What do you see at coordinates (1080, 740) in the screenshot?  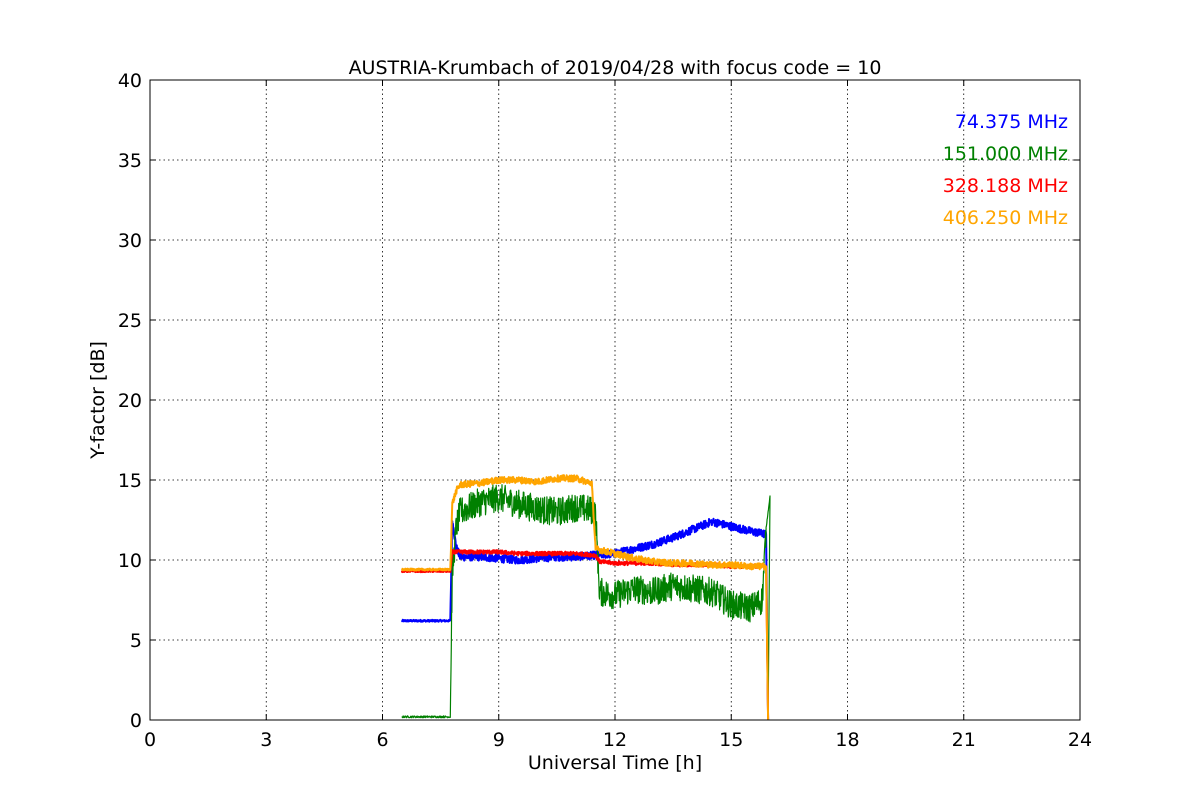 I see `x-tick-label: 24` at bounding box center [1080, 740].